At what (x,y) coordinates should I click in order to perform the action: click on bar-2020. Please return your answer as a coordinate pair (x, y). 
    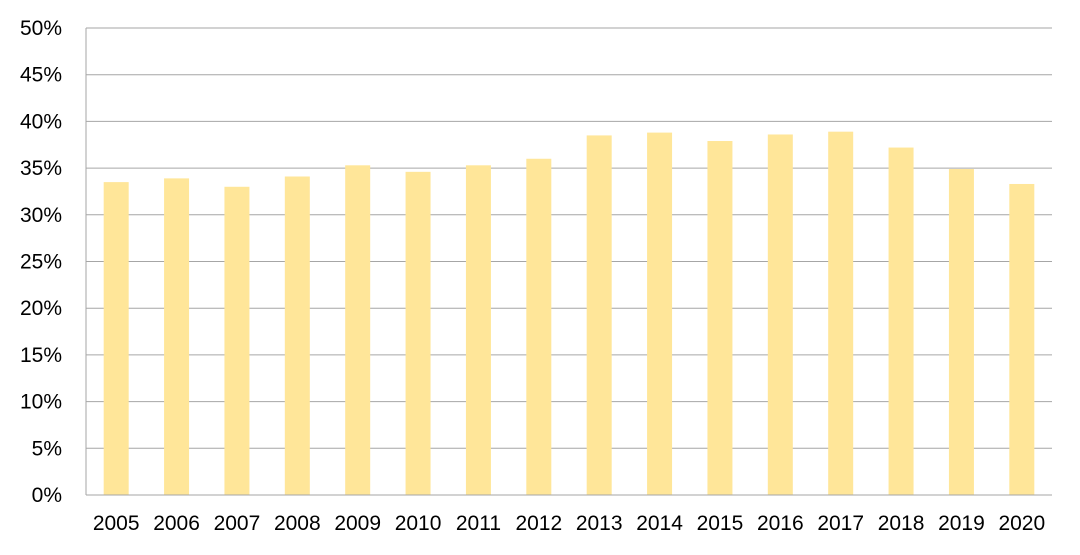
    Looking at the image, I should click on (1022, 339).